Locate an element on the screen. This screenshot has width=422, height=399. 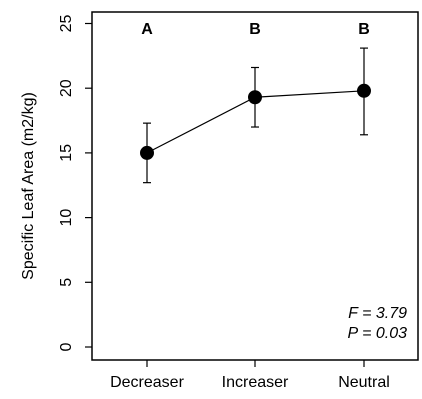
y-axis: 0 5 10 15 20 25 is located at coordinates (75, 183).